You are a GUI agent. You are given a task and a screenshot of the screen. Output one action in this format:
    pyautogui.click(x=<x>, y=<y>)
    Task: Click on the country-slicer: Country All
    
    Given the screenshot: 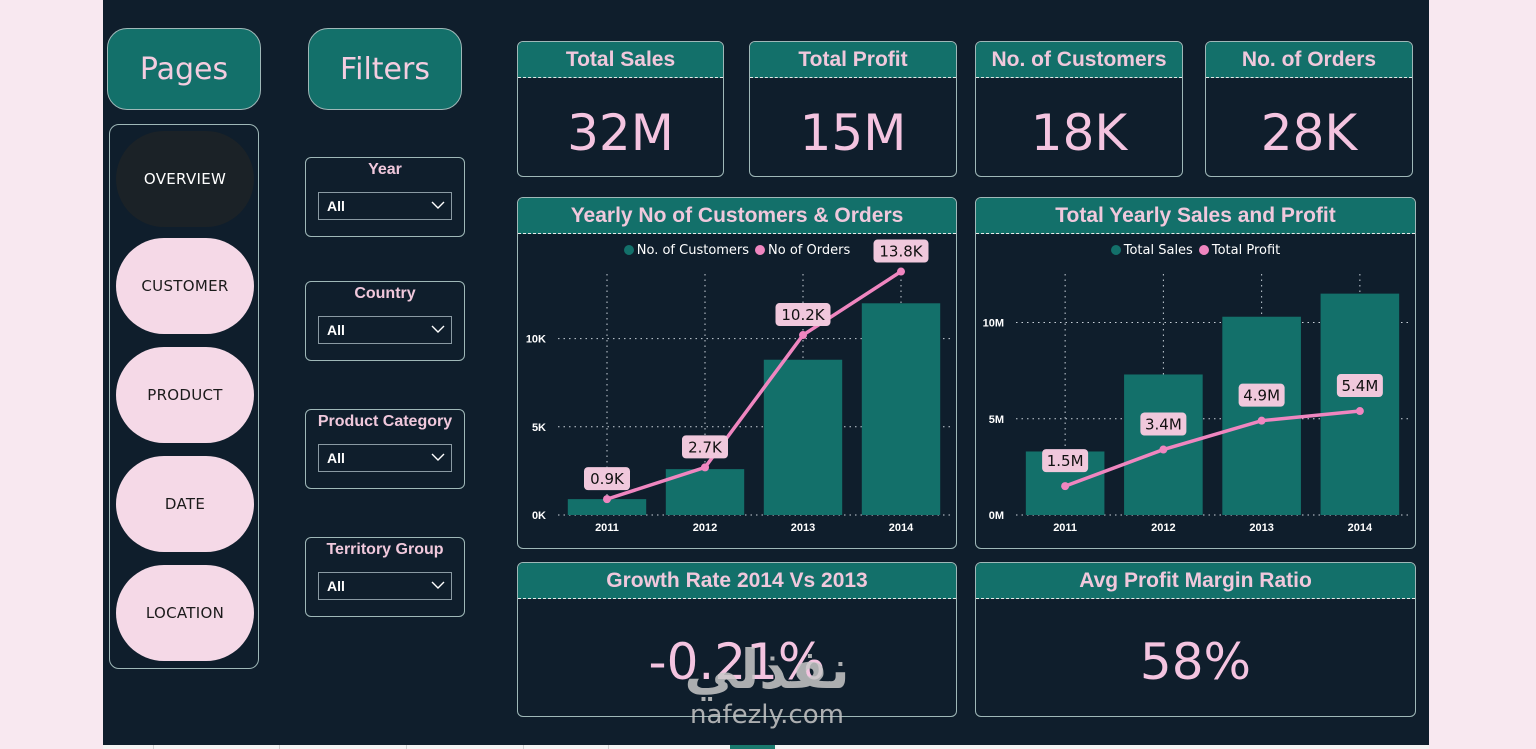 What is the action you would take?
    pyautogui.click(x=385, y=321)
    